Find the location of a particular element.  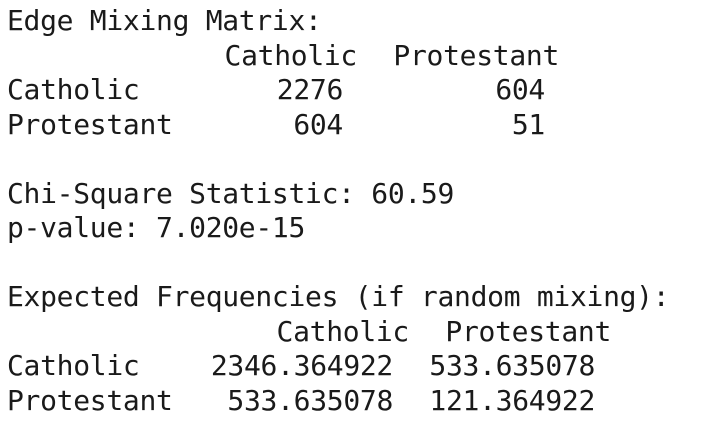

expected-cell-protestant-catholic: 533.635078 is located at coordinates (310, 400).